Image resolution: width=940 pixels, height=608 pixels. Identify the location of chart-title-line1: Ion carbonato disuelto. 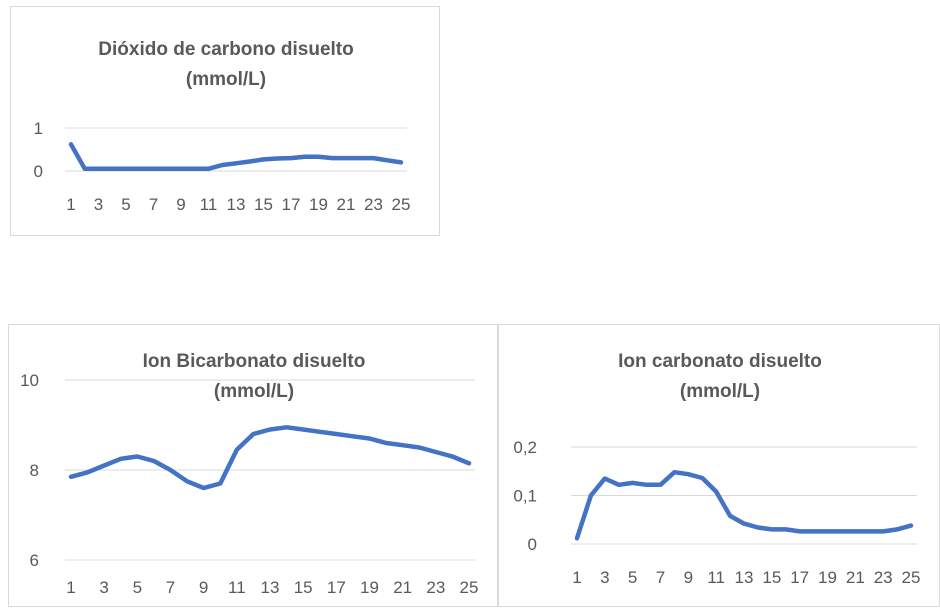
(720, 361).